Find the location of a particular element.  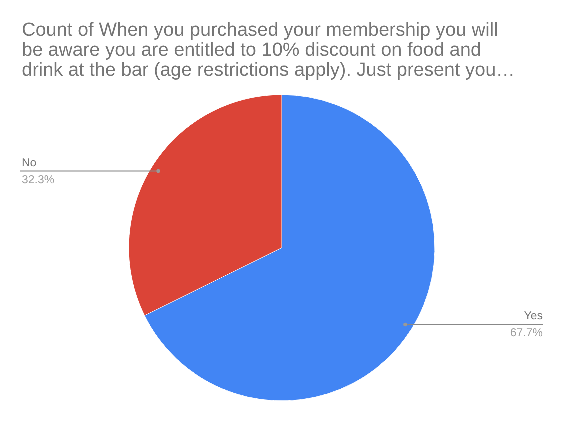

slice-label: No is located at coordinates (29, 163).